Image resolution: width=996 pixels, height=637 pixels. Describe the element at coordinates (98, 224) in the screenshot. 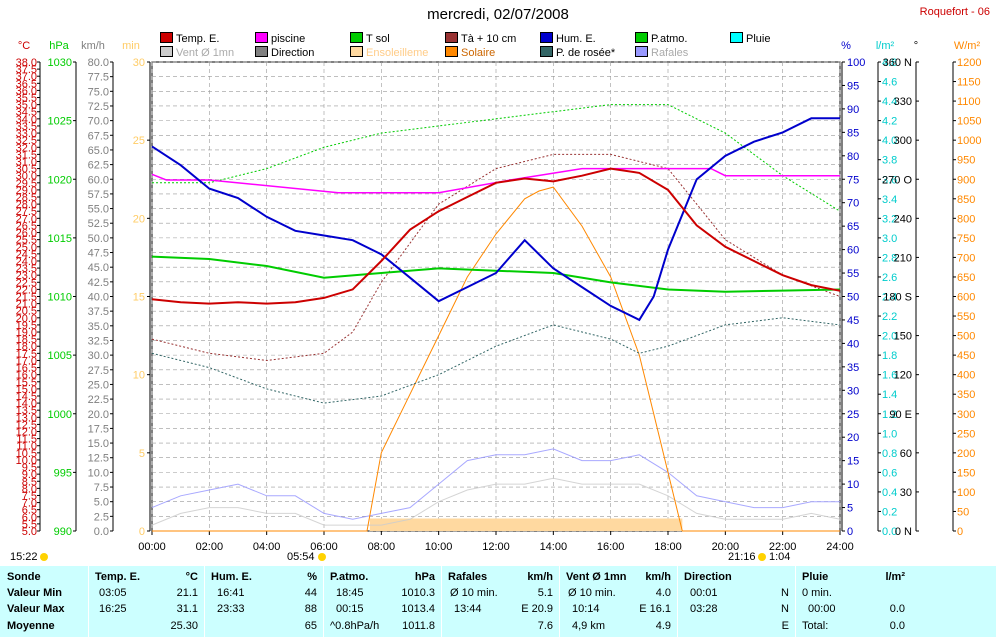

I see `wind-axis-label: 52.5` at that location.